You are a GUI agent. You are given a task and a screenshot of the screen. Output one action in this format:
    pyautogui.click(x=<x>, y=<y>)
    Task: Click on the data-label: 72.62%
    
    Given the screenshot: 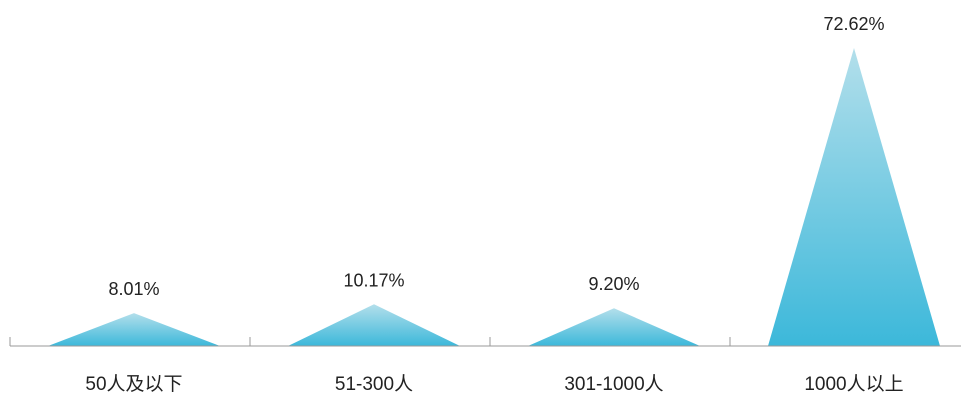 What is the action you would take?
    pyautogui.click(x=853, y=24)
    